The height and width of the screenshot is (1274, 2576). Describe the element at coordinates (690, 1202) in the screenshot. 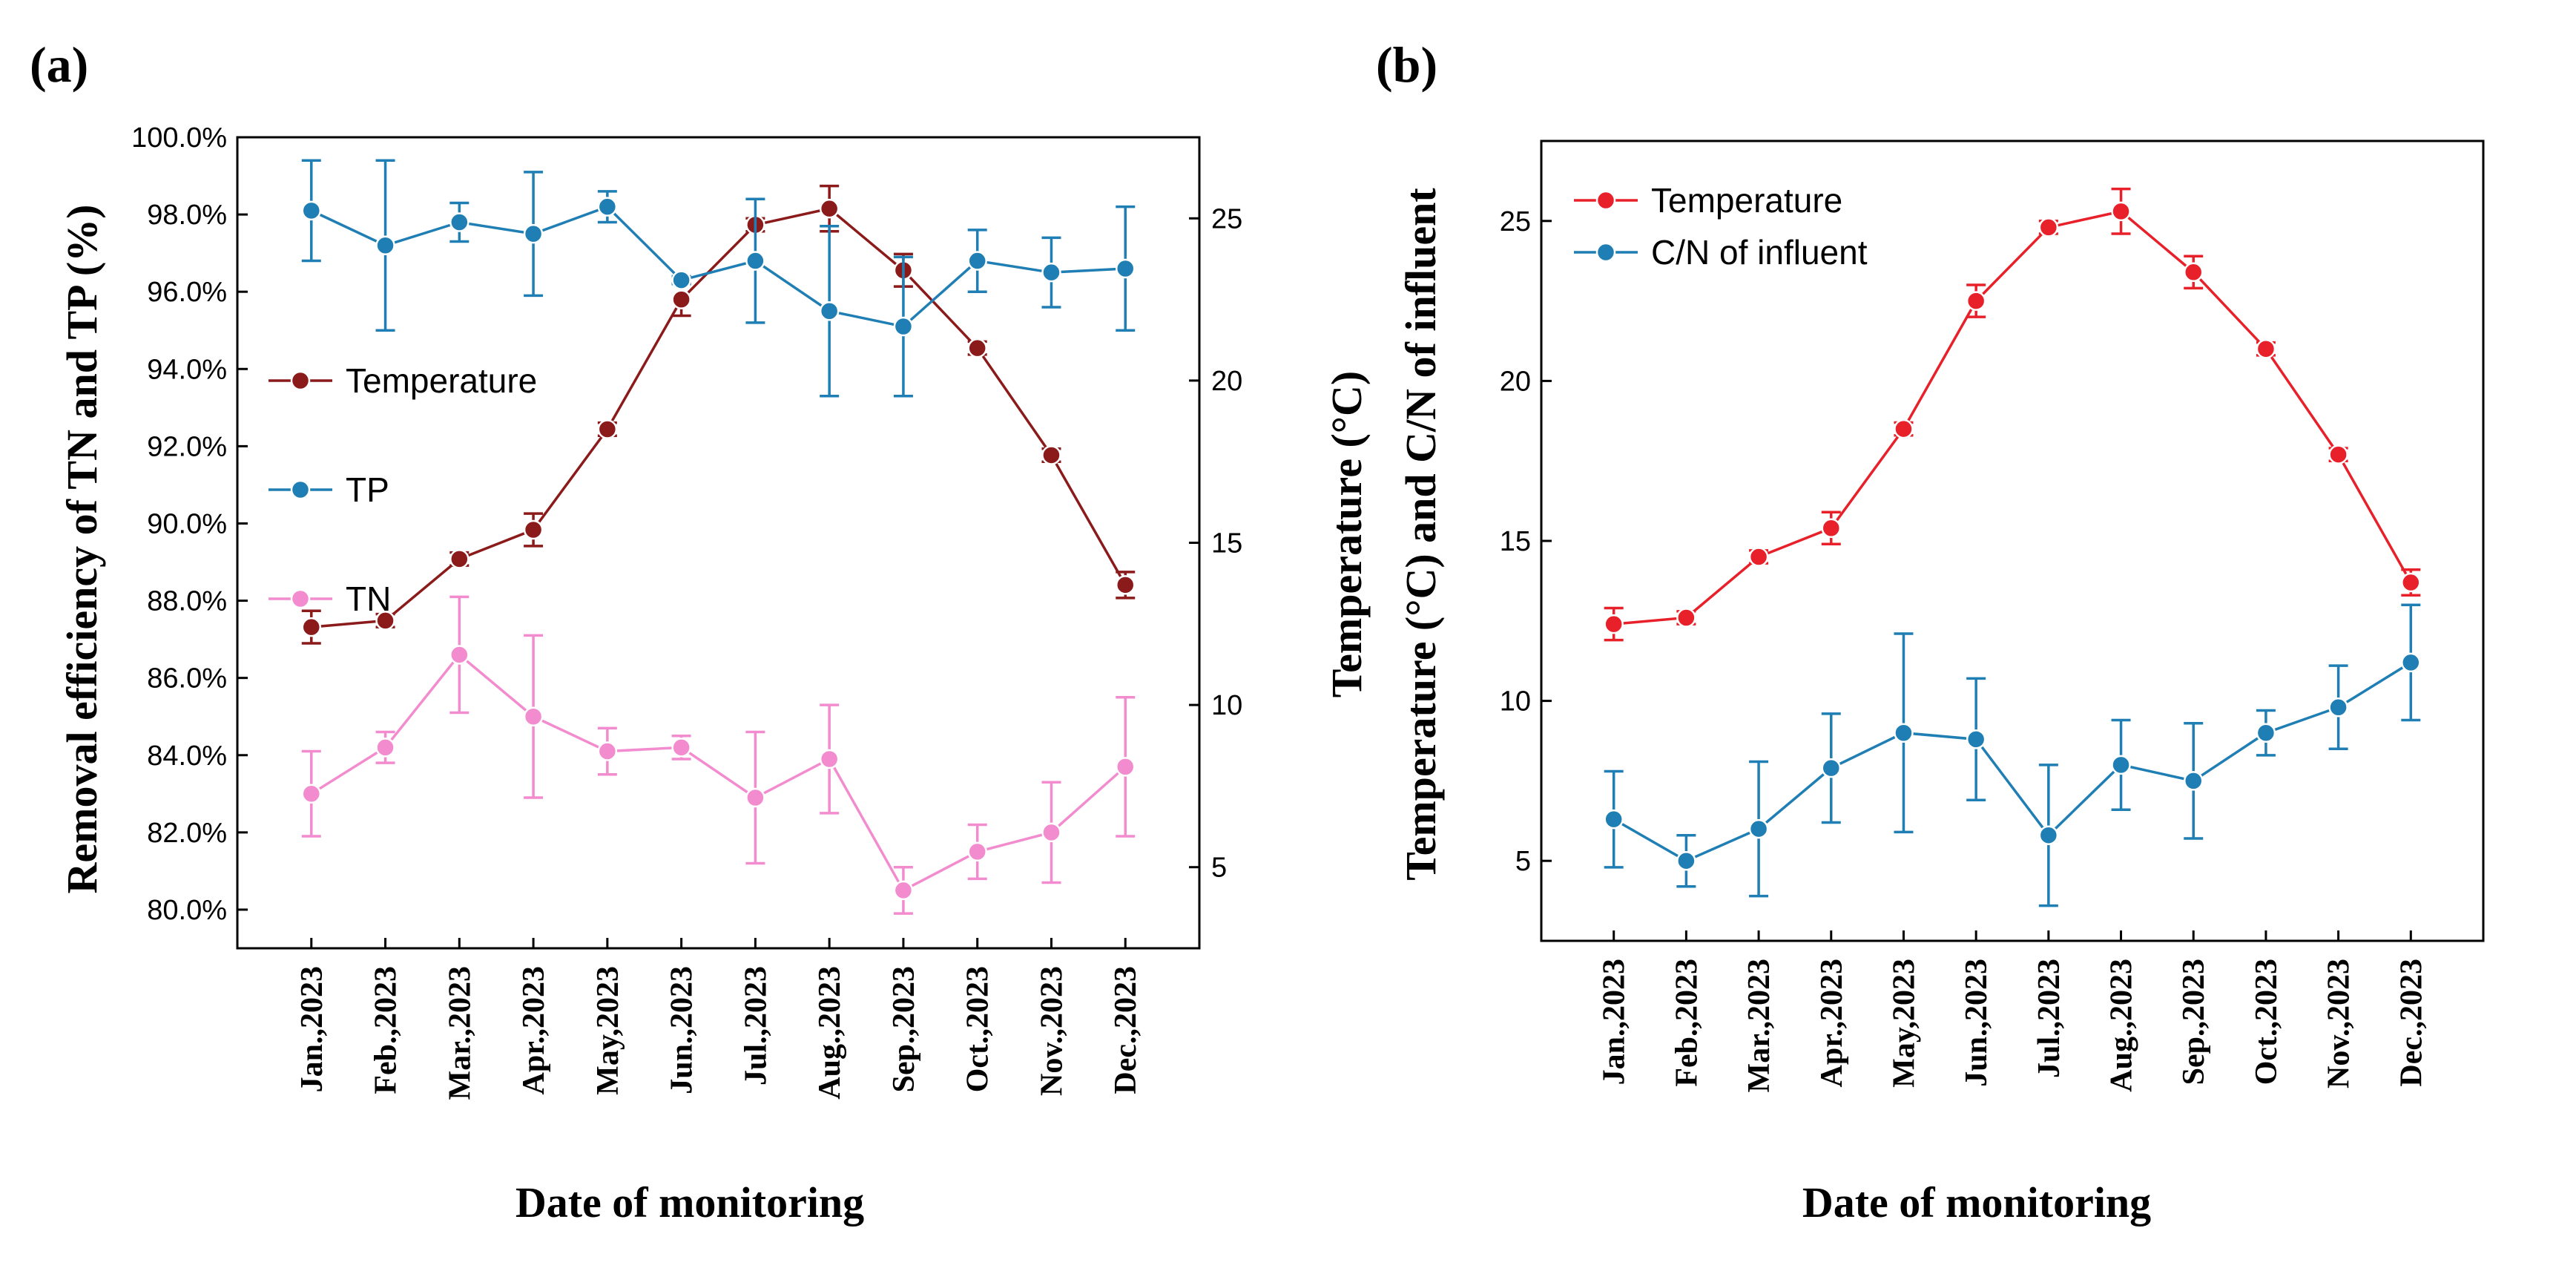

I see `panel-a-xlabel: Date of monitoring` at that location.